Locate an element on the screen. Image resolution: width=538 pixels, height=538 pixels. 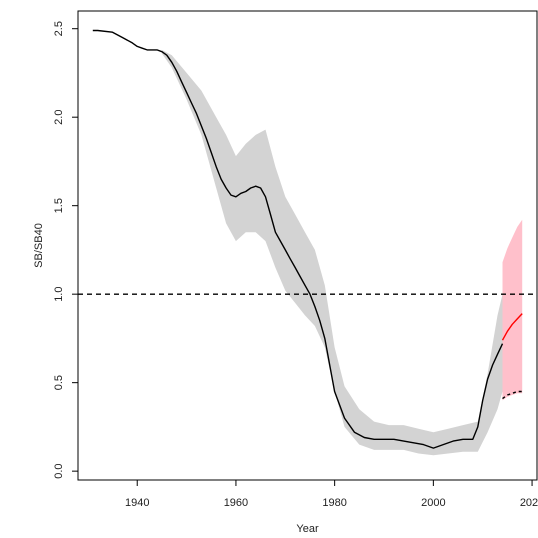
y-tick-label: 0.5 is located at coordinates (59, 382).